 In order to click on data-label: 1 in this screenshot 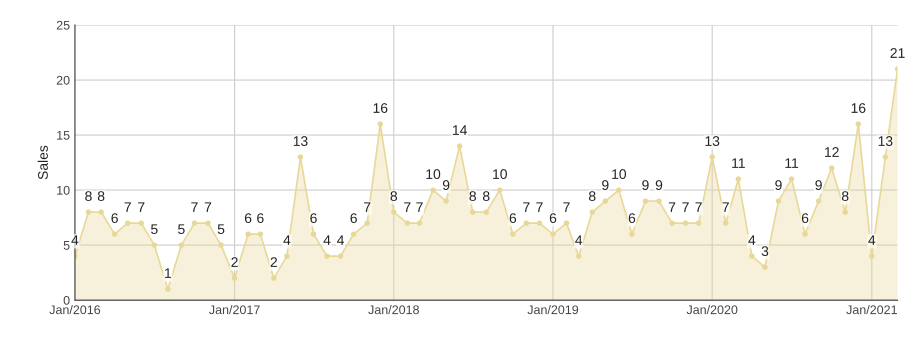, I will do `click(168, 273)`.